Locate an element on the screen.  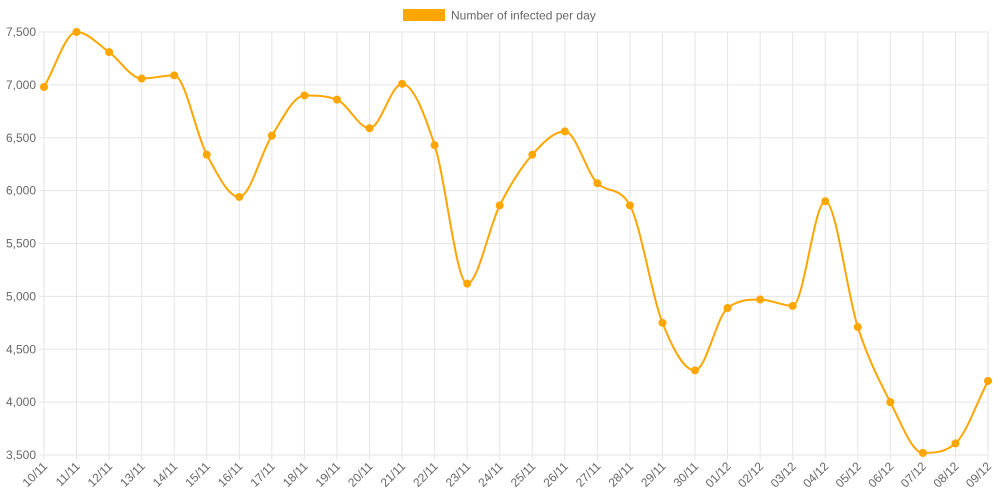
x-tick-label: 17/11 is located at coordinates (262, 474).